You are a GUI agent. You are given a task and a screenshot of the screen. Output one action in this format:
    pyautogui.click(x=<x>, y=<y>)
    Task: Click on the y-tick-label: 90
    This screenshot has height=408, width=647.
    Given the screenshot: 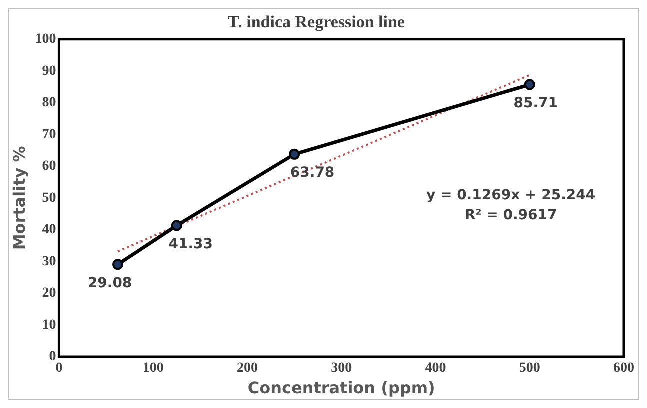 What is the action you would take?
    pyautogui.click(x=49, y=71)
    